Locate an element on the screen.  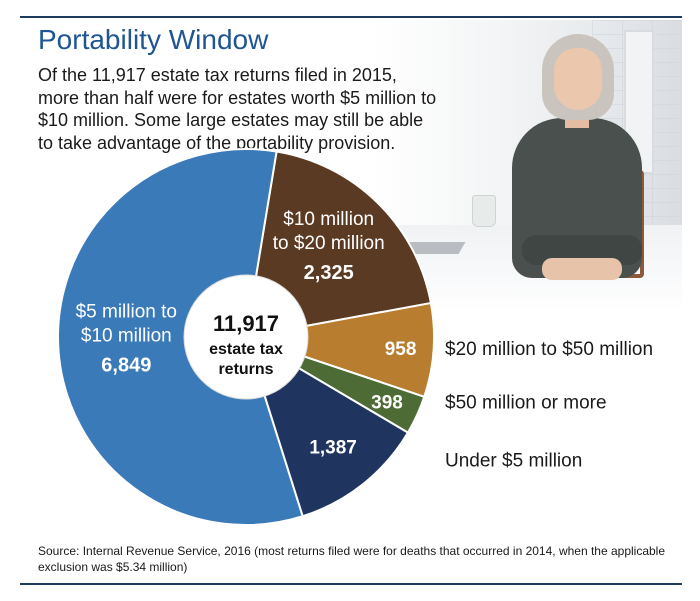
page-title: Portability Window is located at coordinates (153, 39).